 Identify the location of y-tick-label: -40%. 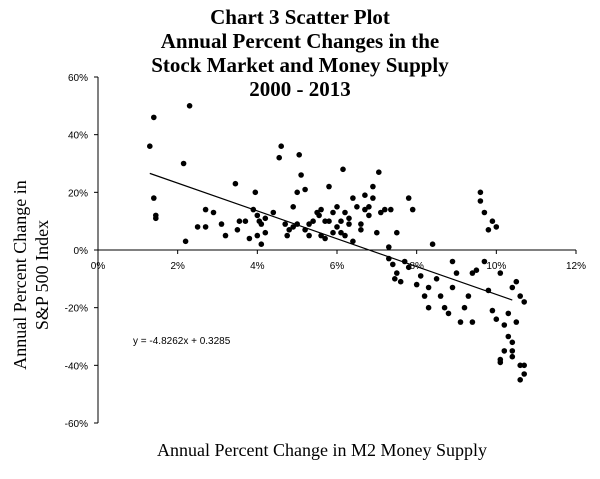
(76, 366).